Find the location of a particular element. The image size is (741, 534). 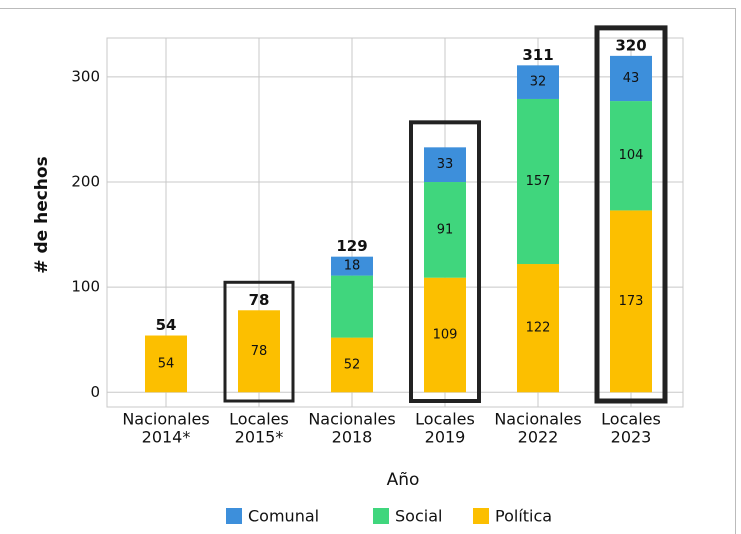

x-tick-label: 2019 is located at coordinates (445, 437).